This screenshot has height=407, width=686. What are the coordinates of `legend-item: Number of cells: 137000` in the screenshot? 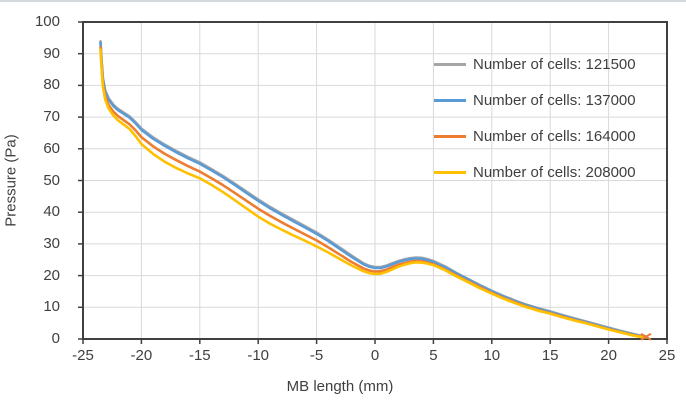 It's located at (535, 100).